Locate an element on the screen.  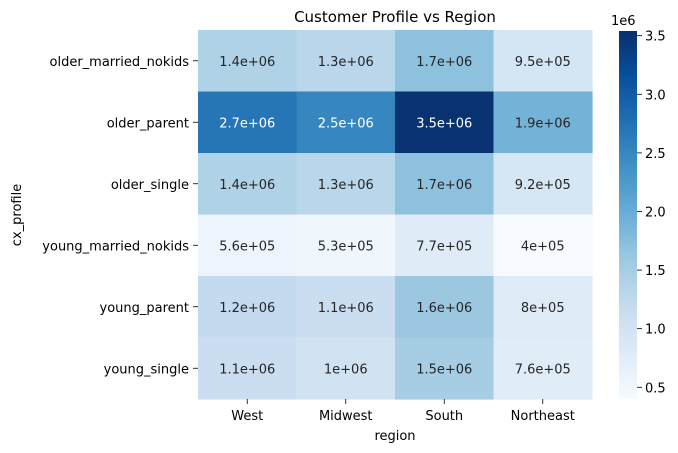
colorbar-tick-label: 2.5 is located at coordinates (655, 154).